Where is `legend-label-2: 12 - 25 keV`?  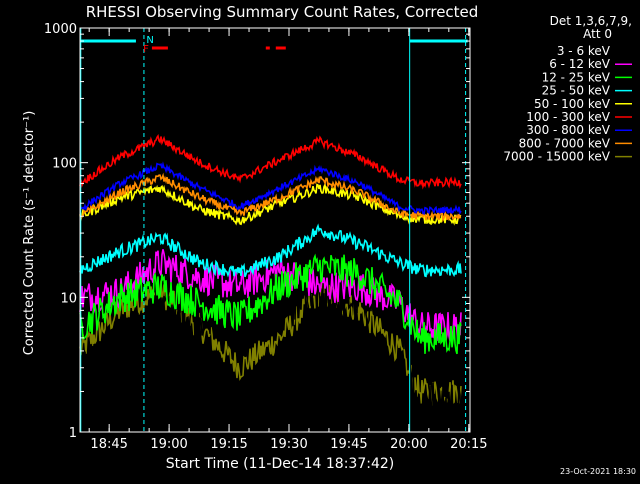
legend-label-2: 12 - 25 keV is located at coordinates (576, 77).